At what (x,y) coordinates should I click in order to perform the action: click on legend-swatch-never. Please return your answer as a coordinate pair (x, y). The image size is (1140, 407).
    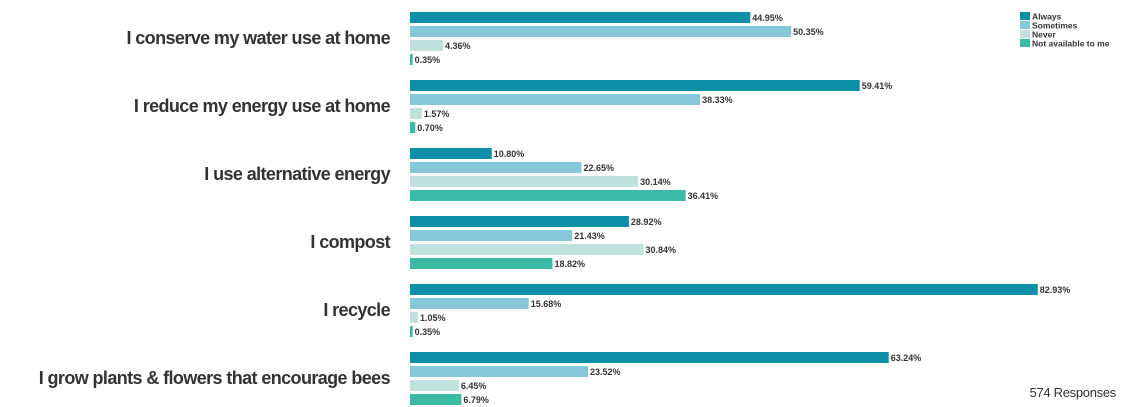
    Looking at the image, I should click on (1025, 34).